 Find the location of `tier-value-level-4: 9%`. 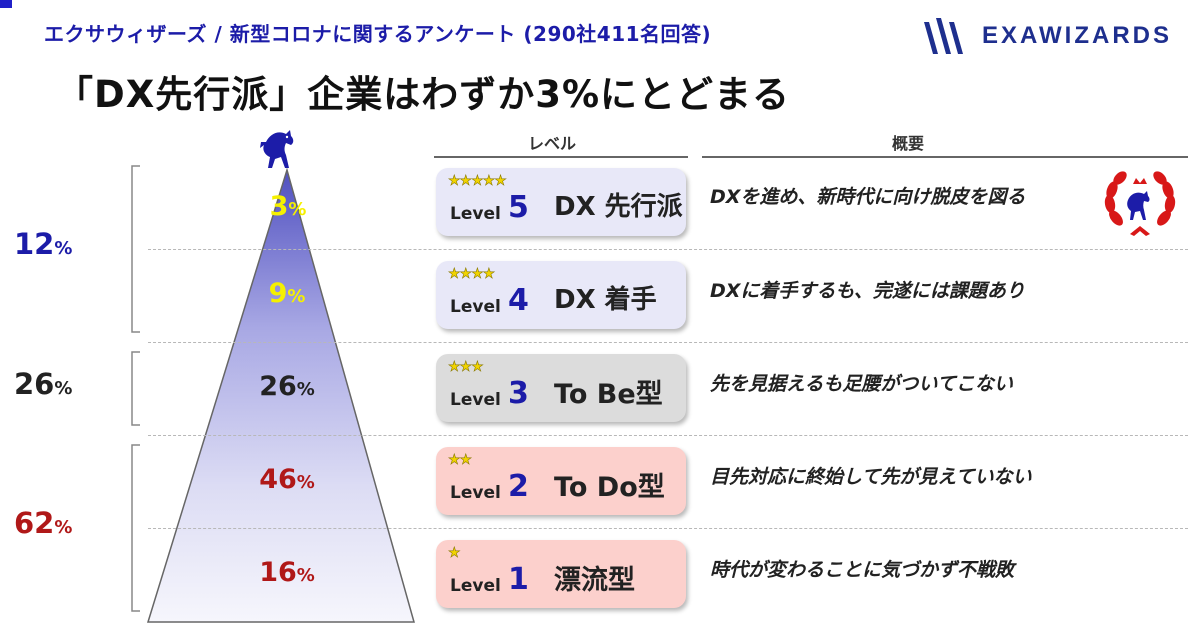

tier-value-level-4: 9% is located at coordinates (287, 293).